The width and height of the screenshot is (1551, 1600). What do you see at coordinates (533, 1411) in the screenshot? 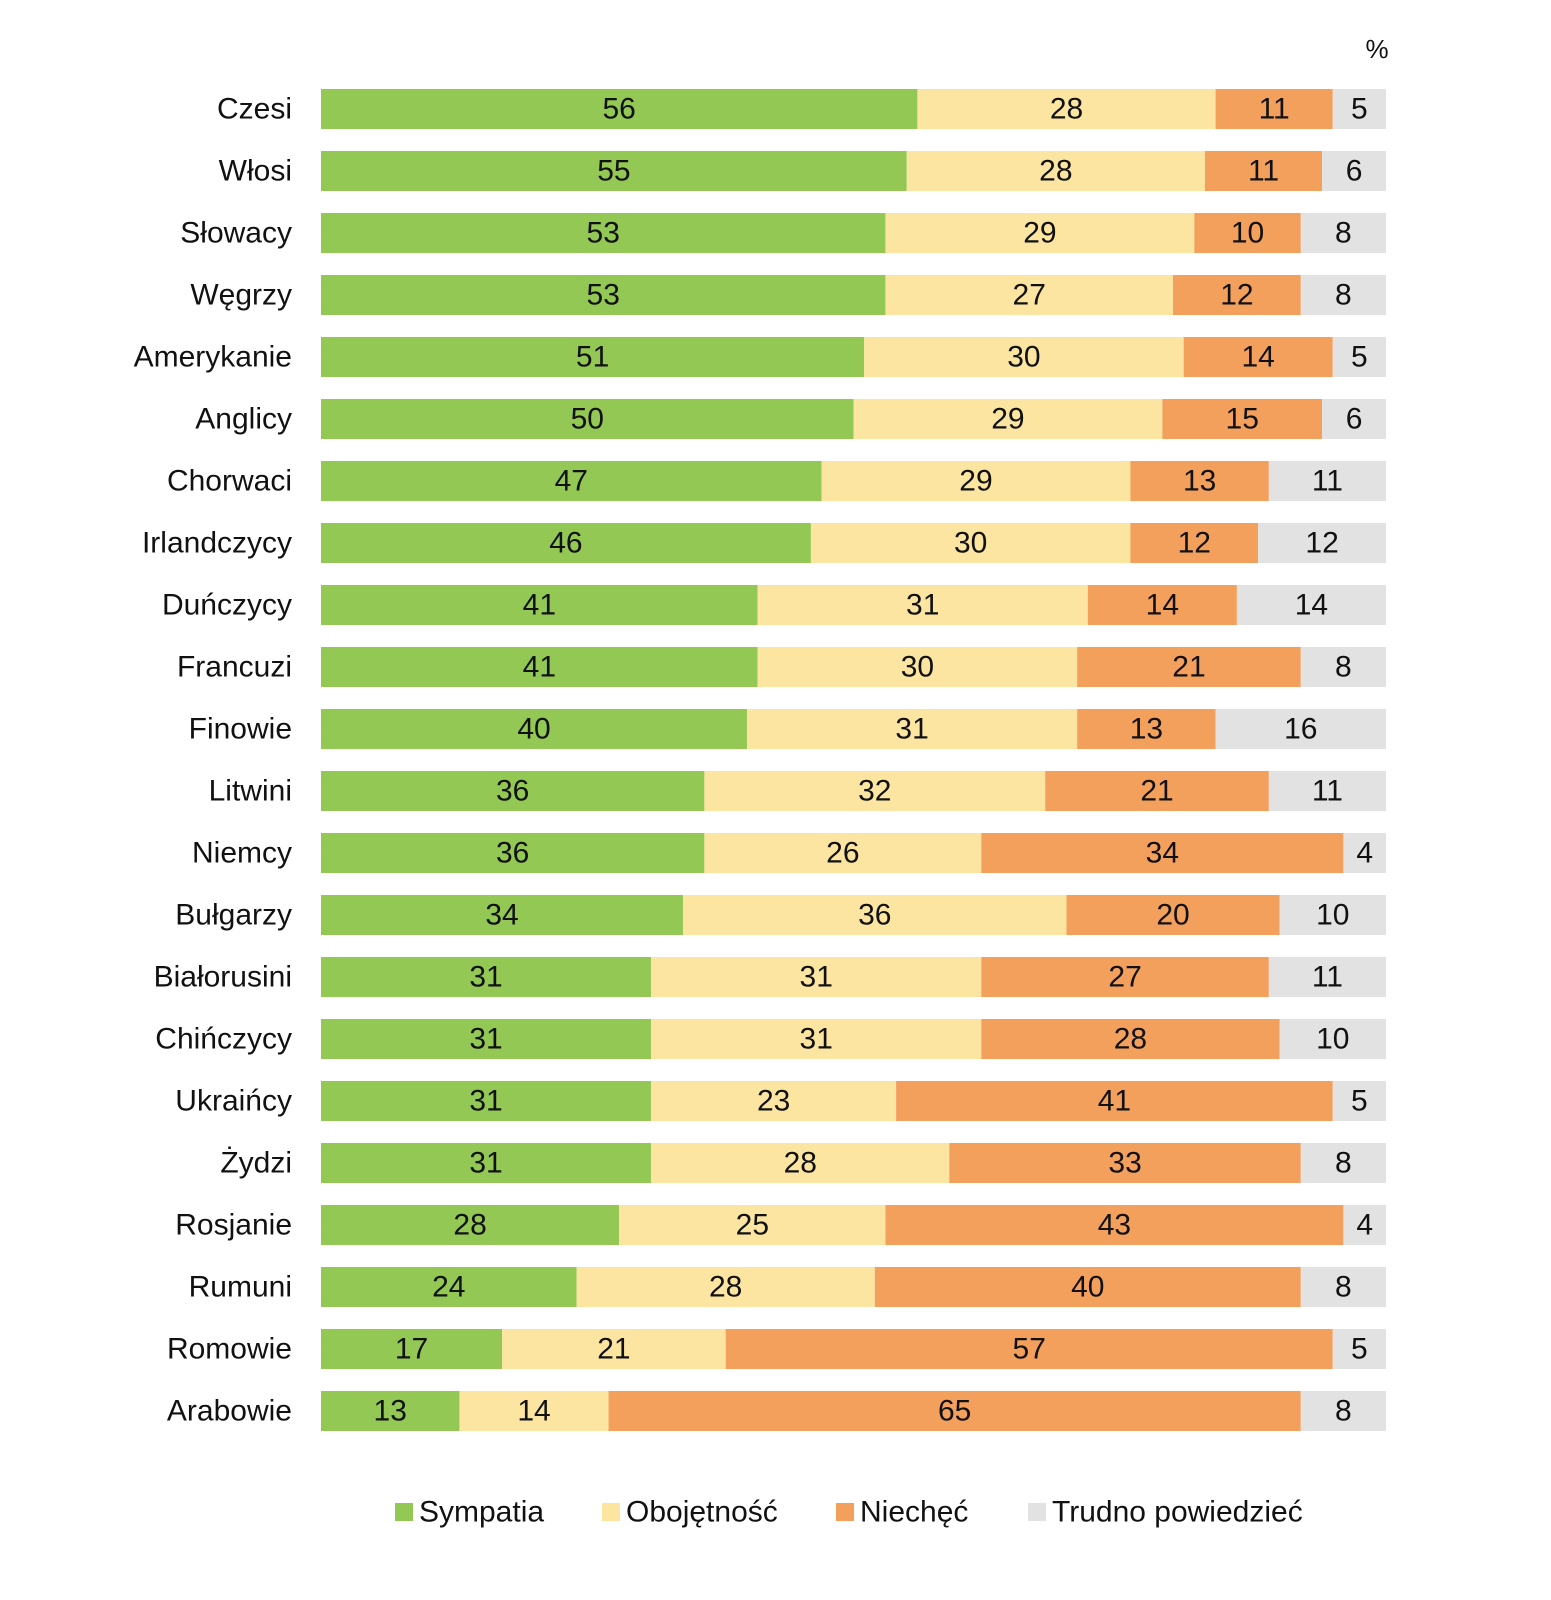
I see `value-label-obojetnosc-arabowie: 14` at bounding box center [533, 1411].